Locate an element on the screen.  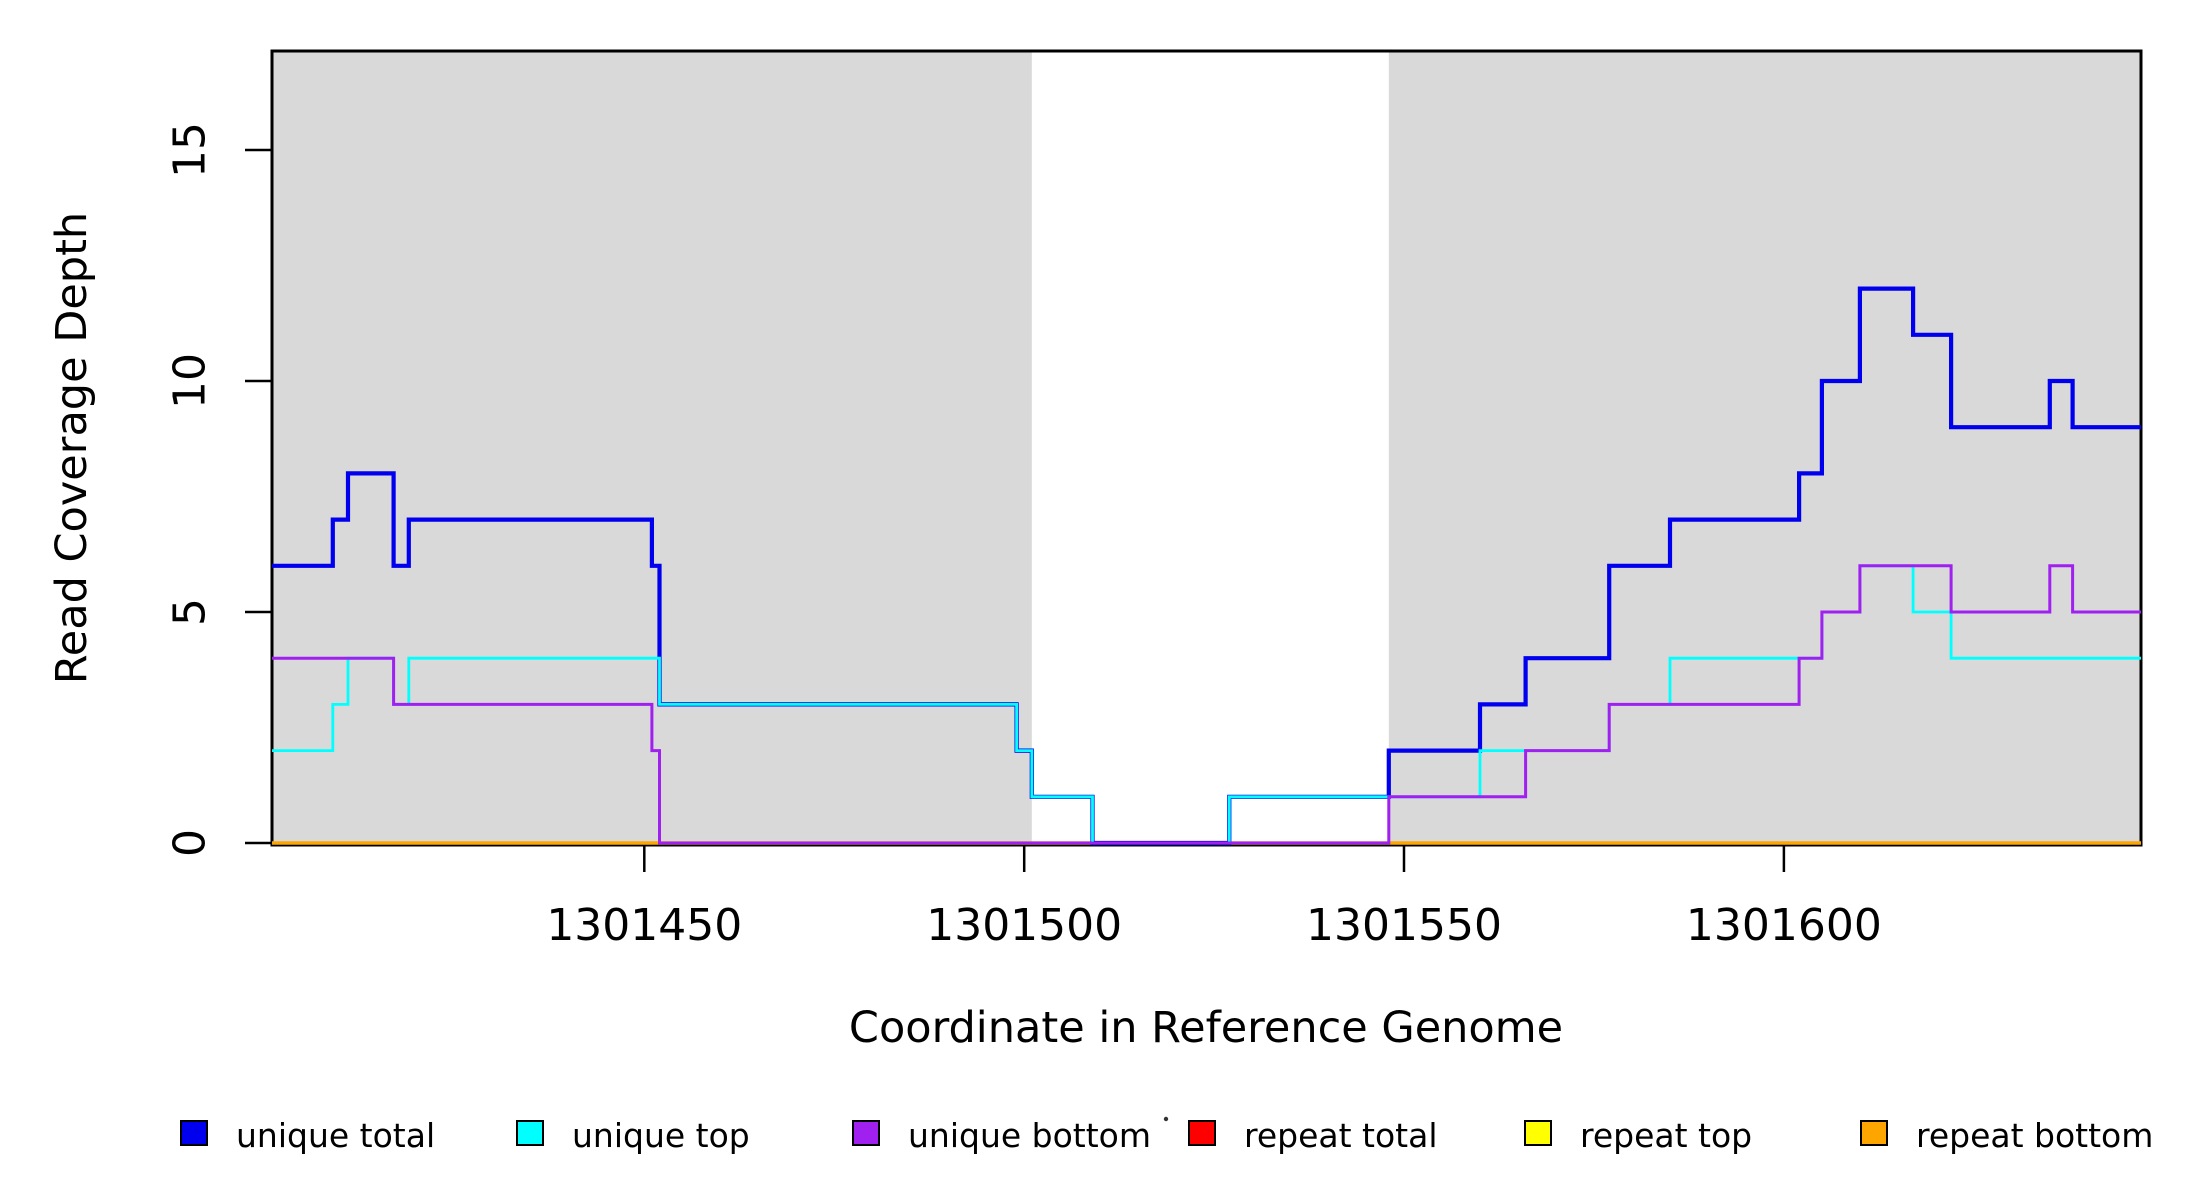
y-axis-tick-label: 5 is located at coordinates (190, 612).